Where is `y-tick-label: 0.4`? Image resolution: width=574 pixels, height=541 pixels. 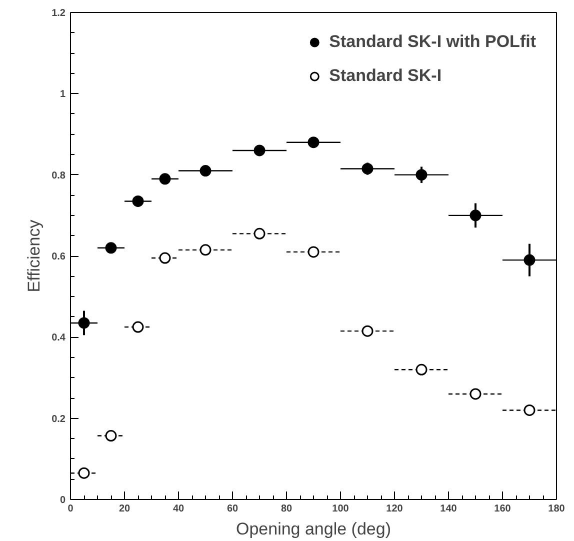
y-tick-label: 0.4 is located at coordinates (59, 338).